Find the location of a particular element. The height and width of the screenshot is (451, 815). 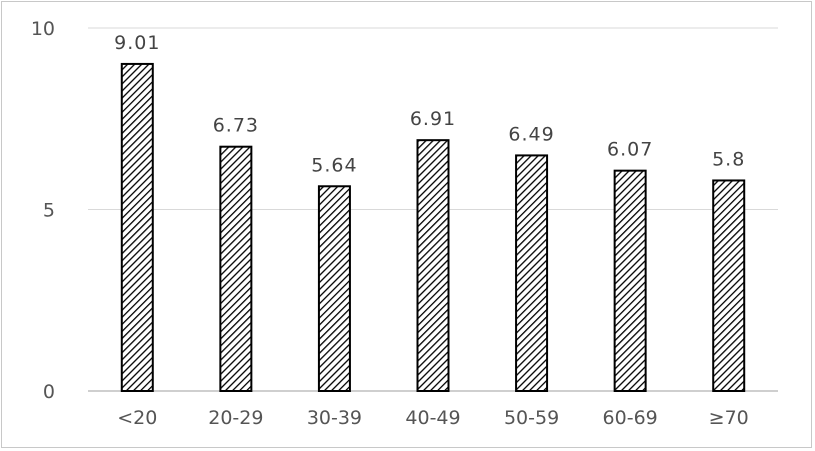

data-label: 6.91 is located at coordinates (433, 119).